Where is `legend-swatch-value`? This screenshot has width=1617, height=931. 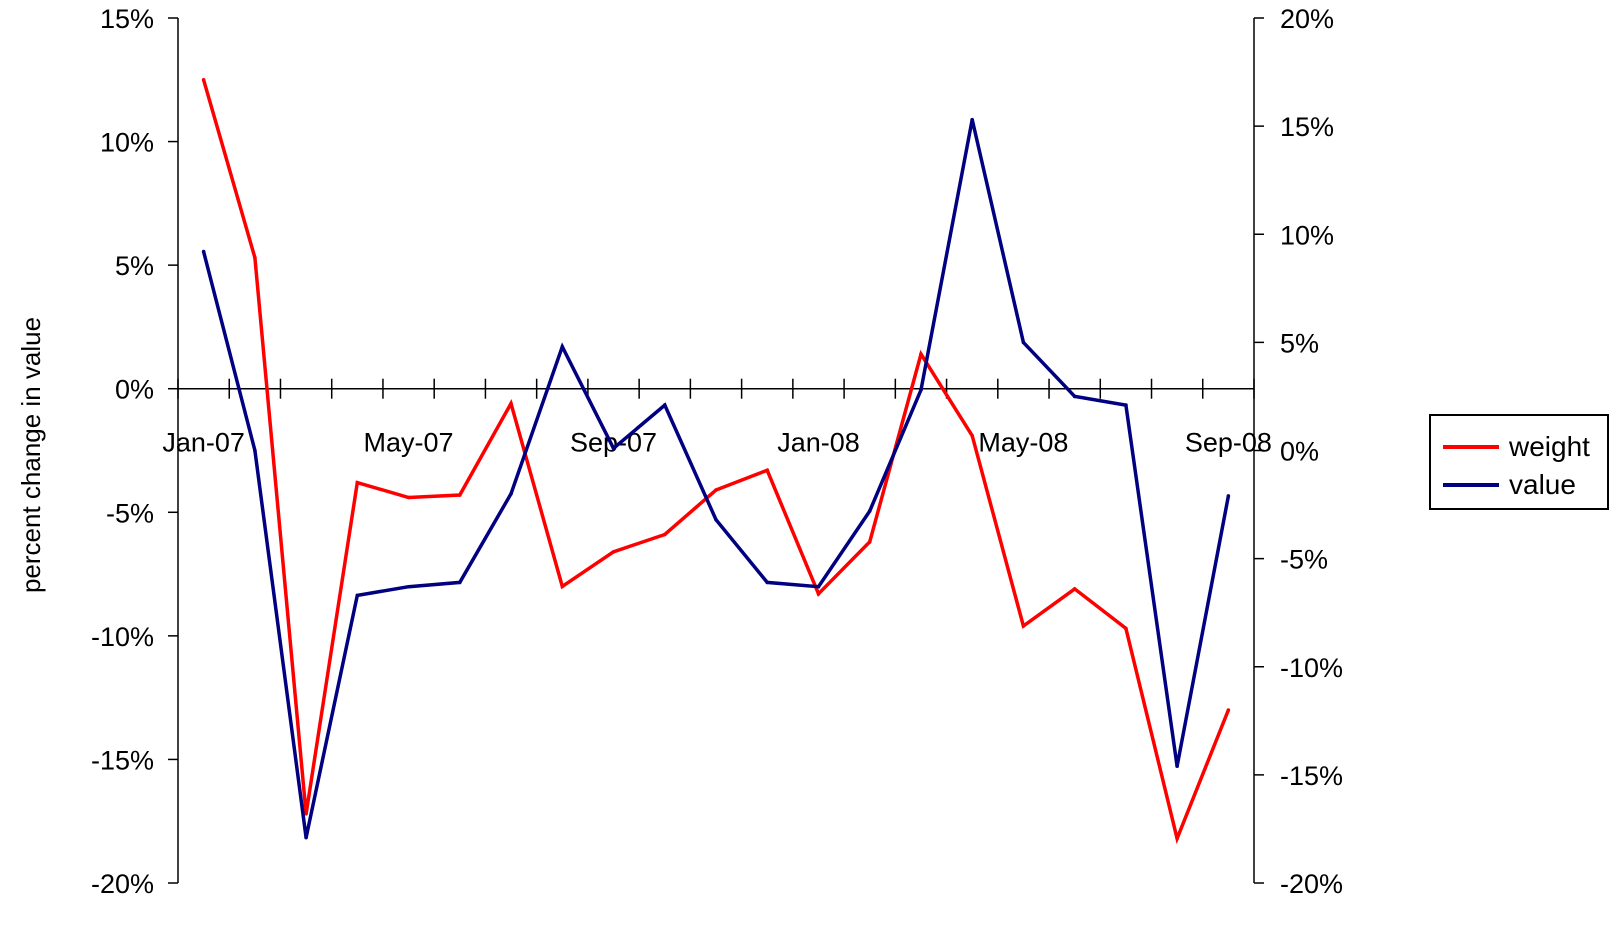 legend-swatch-value is located at coordinates (1471, 485).